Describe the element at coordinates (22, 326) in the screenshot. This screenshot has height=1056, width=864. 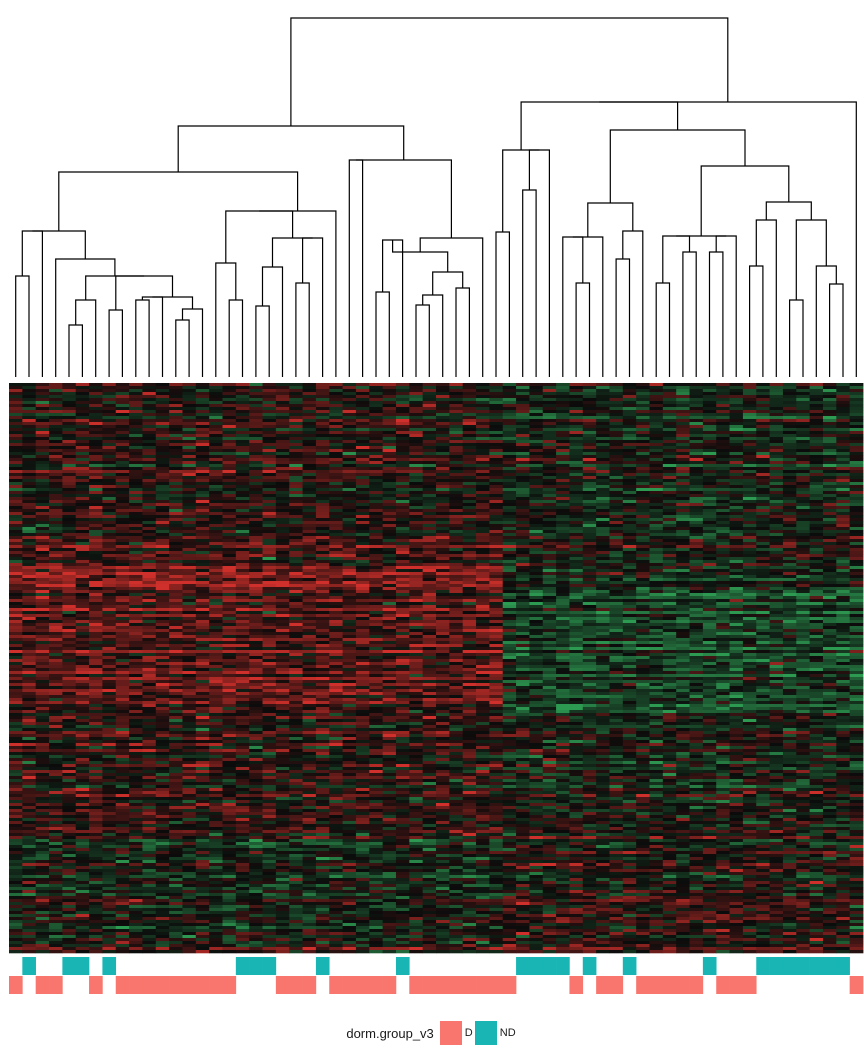
I see `dendrogram-branch` at that location.